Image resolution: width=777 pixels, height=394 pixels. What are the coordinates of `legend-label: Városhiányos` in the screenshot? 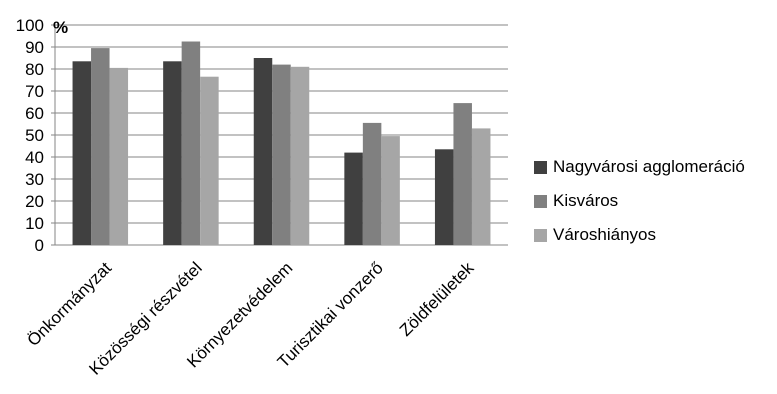 It's located at (605, 234).